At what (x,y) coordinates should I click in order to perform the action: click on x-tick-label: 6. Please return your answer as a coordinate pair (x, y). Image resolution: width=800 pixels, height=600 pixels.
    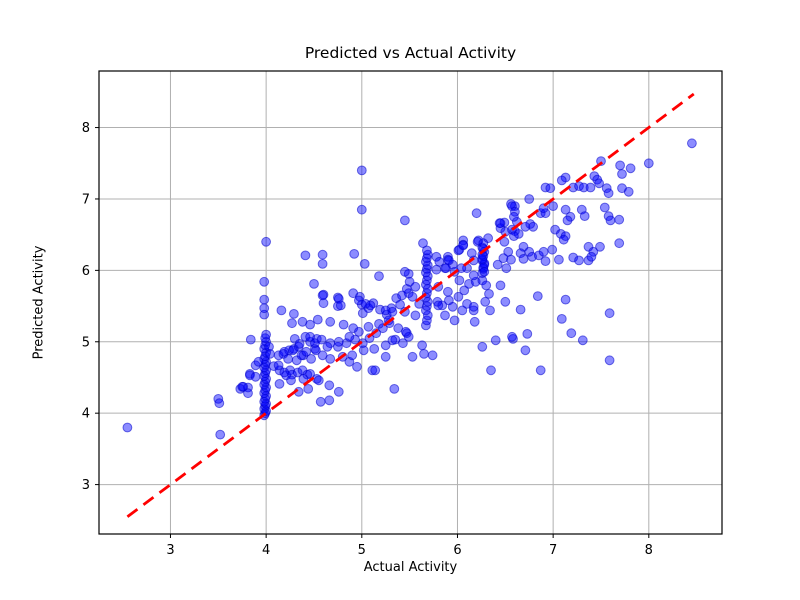
    Looking at the image, I should click on (457, 550).